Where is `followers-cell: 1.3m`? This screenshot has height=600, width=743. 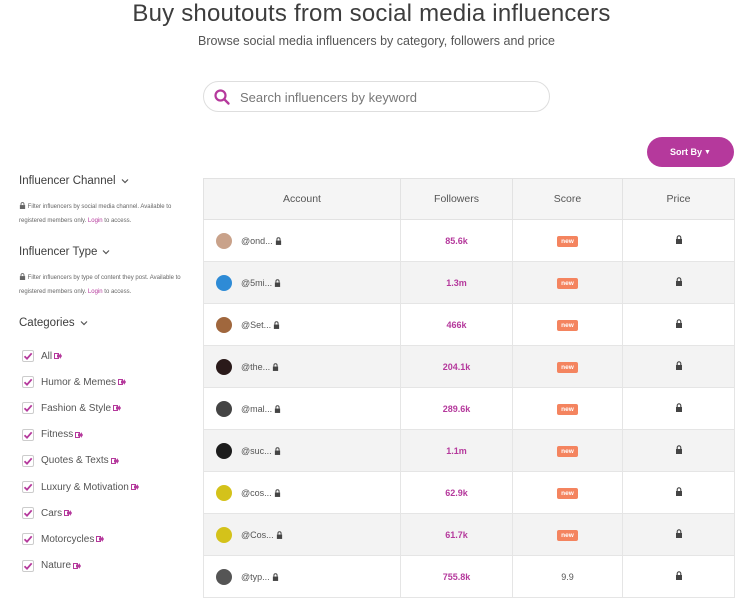 followers-cell: 1.3m is located at coordinates (456, 282).